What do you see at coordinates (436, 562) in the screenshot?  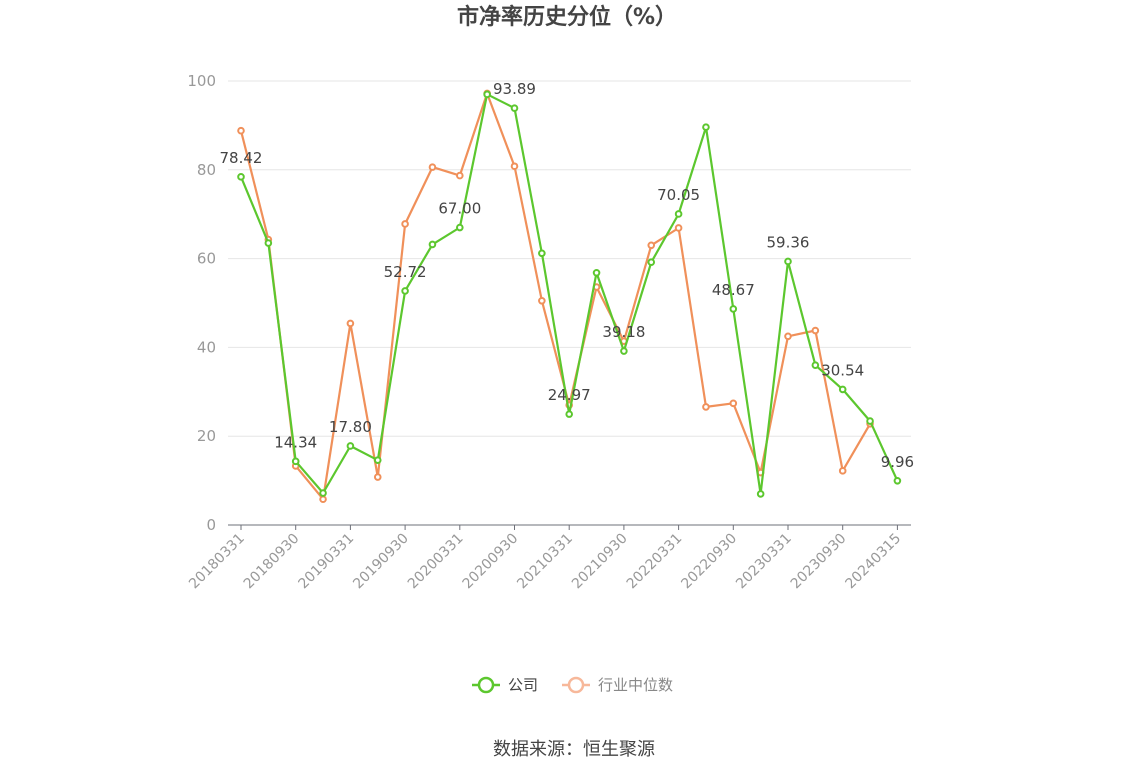 I see `x-tick-label: 20200331` at bounding box center [436, 562].